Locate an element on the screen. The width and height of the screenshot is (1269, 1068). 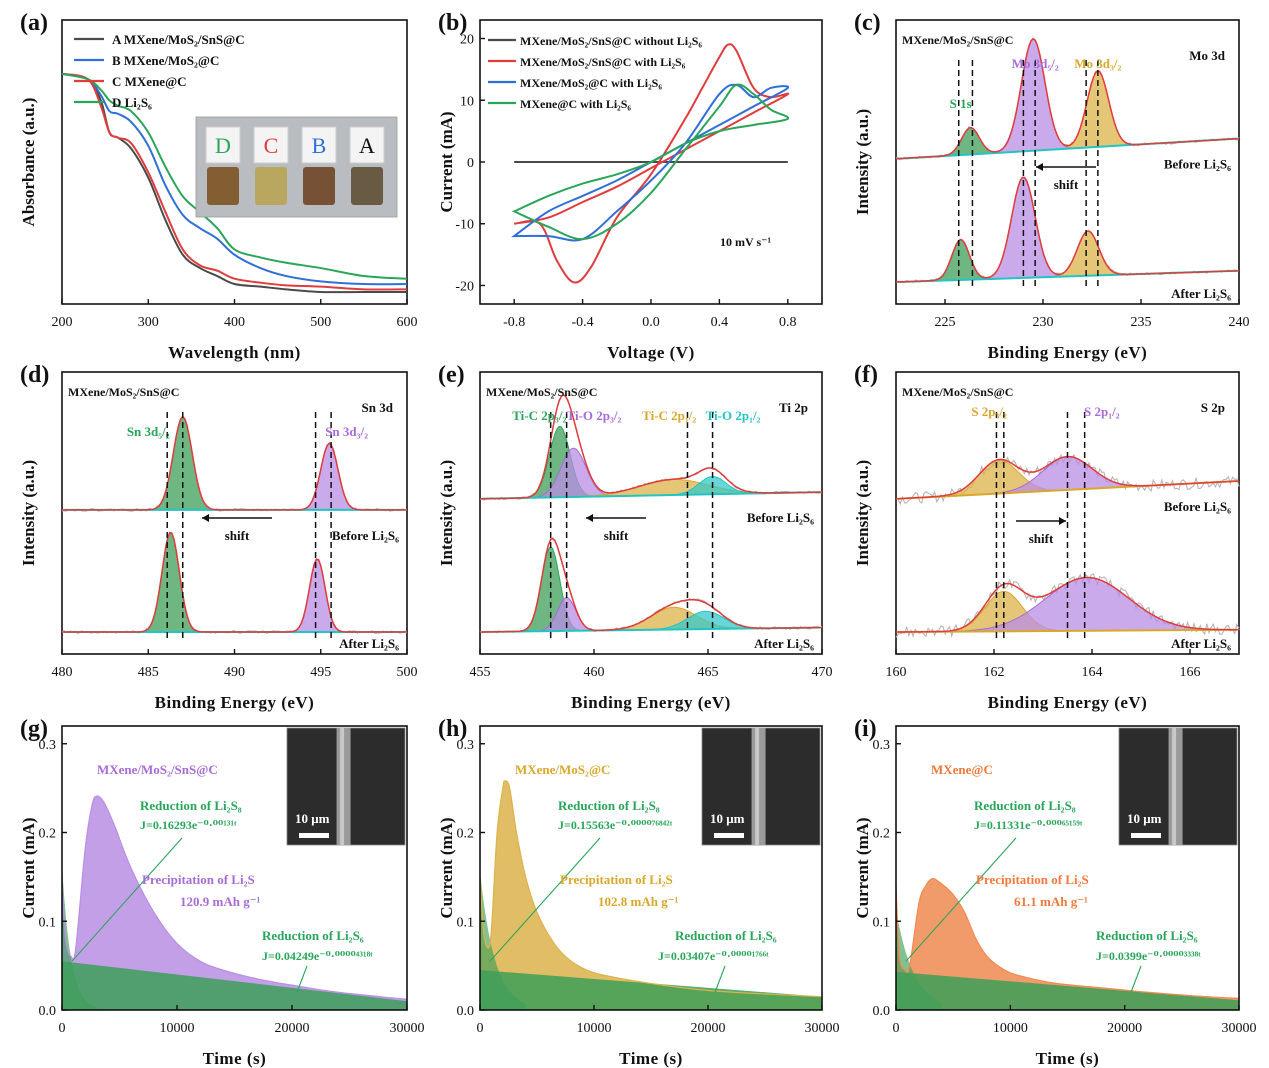
x-tick-label: 470 is located at coordinates (822, 672).